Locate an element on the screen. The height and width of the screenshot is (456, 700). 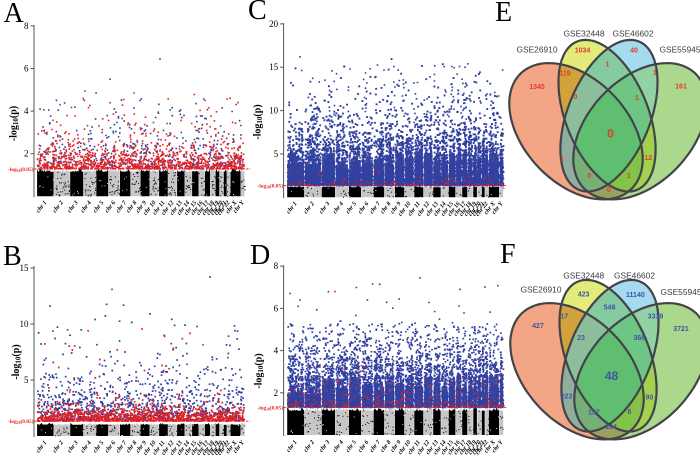
svg-text: B is located at coordinates (12, 256).